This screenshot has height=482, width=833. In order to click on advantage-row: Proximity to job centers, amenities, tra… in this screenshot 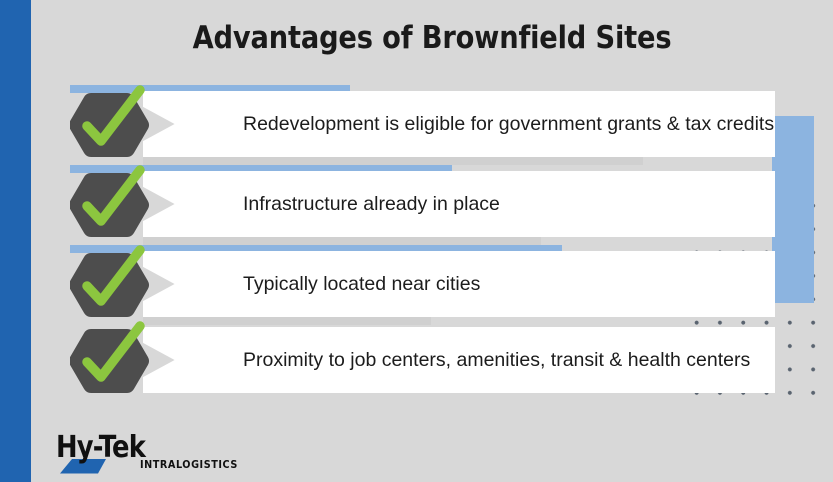, I will do `click(425, 361)`.